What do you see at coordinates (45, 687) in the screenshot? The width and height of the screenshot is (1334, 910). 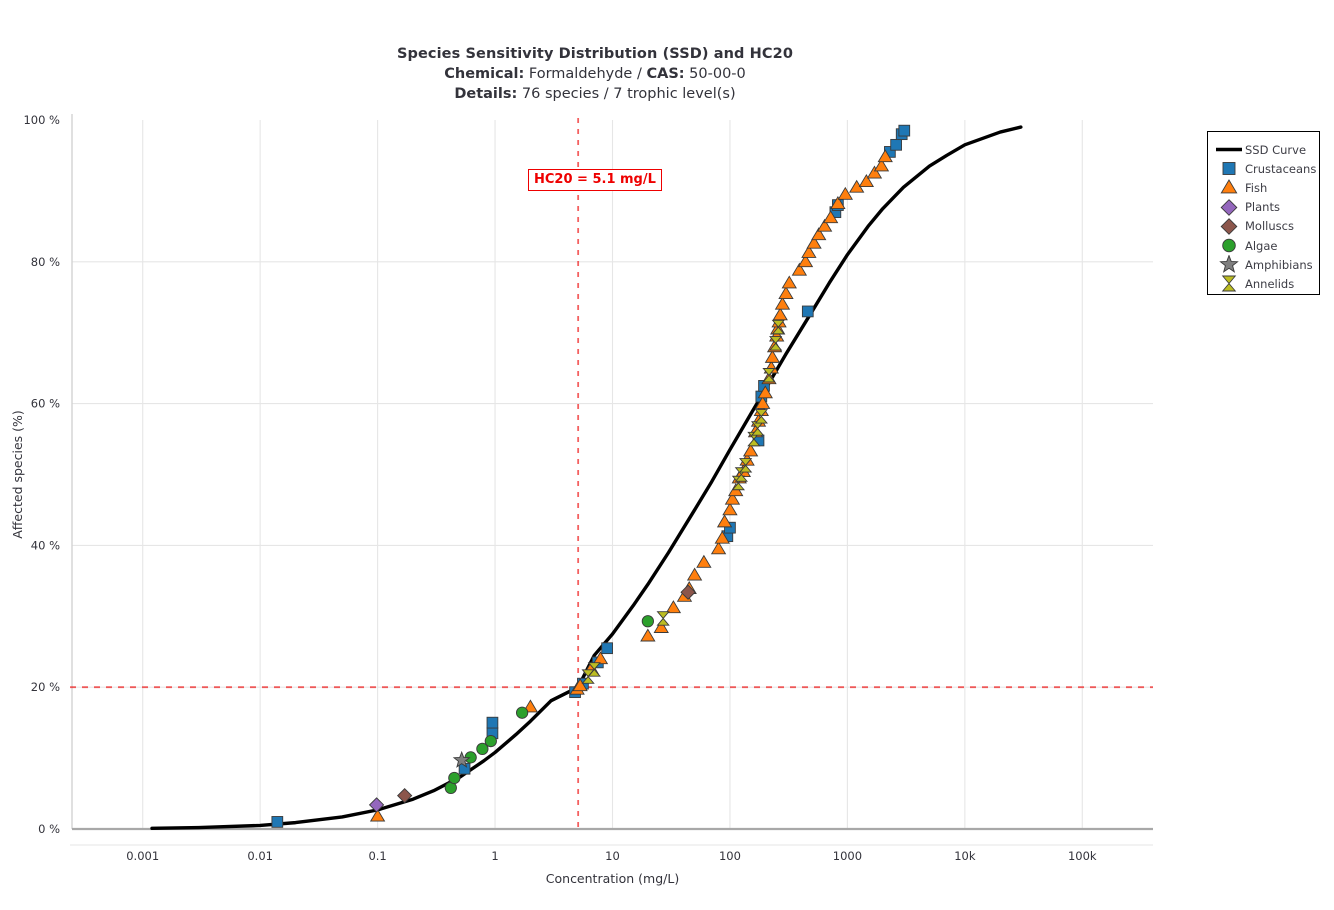 I see `y-tick-label: 20 %` at bounding box center [45, 687].